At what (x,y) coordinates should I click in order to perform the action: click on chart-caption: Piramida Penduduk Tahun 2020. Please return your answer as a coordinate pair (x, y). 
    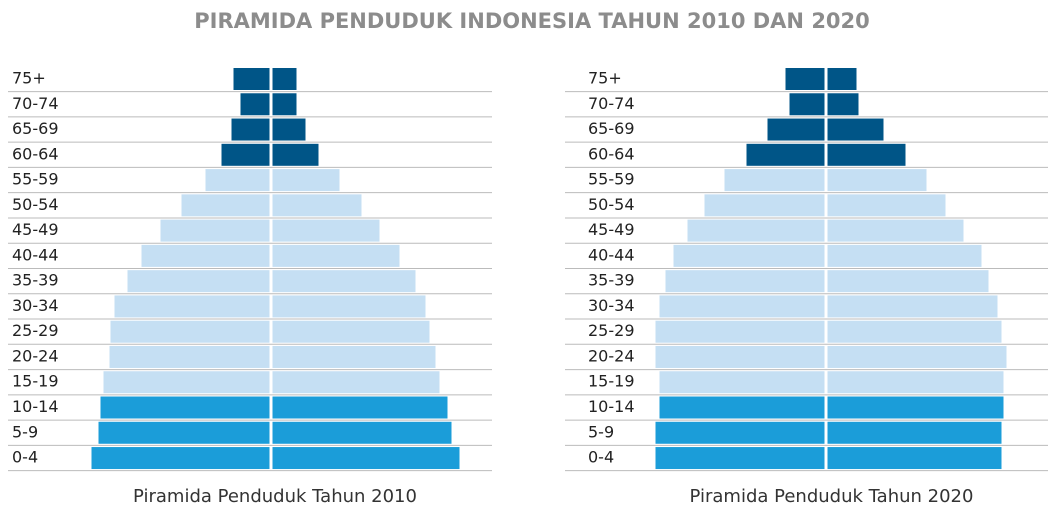
    Looking at the image, I should click on (832, 496).